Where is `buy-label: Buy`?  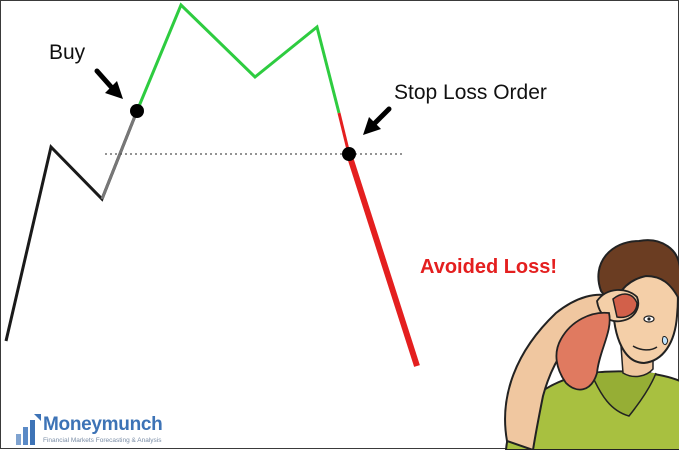
buy-label: Buy is located at coordinates (67, 52).